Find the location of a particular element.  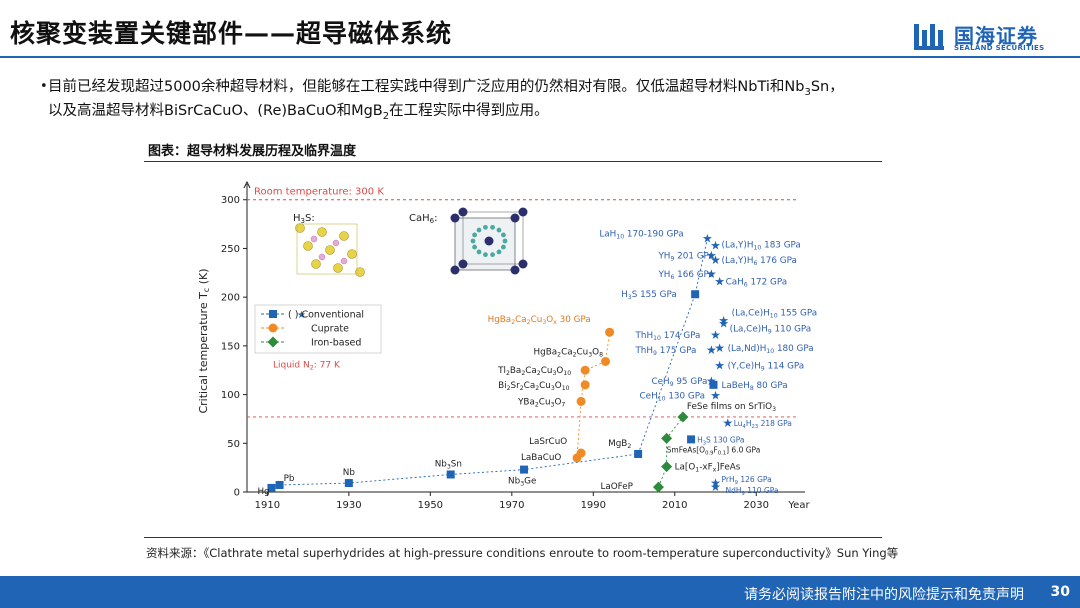

bullet-line2-a: 以及高温超导材料BiSrCaCuO、(Re)BaCuO和MgB is located at coordinates (215, 110).